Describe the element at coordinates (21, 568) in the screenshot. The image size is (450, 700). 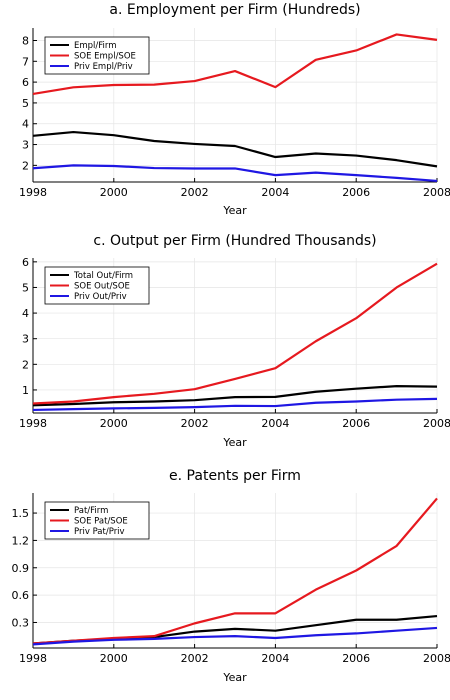
I see `y-tick-label: 0.9` at that location.